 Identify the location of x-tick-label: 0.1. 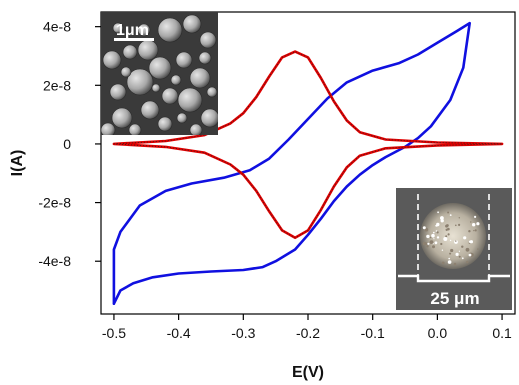
(502, 333).